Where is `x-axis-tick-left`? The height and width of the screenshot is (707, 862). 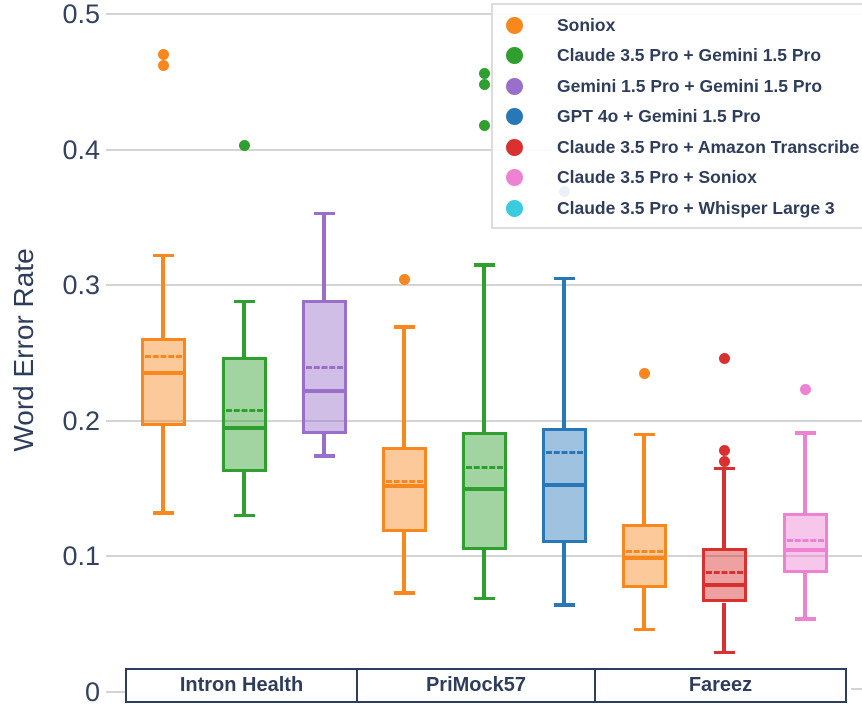 x-axis-tick-left is located at coordinates (115, 692).